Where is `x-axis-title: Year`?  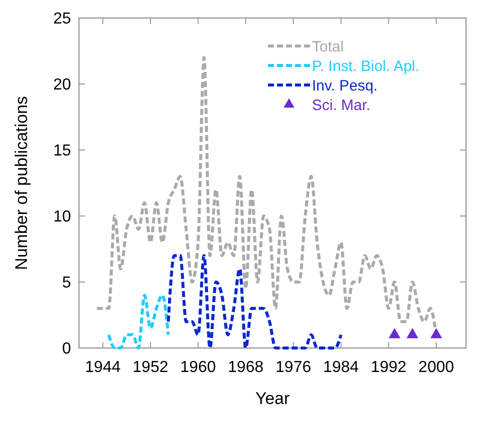
x-axis-title: Year is located at coordinates (272, 398).